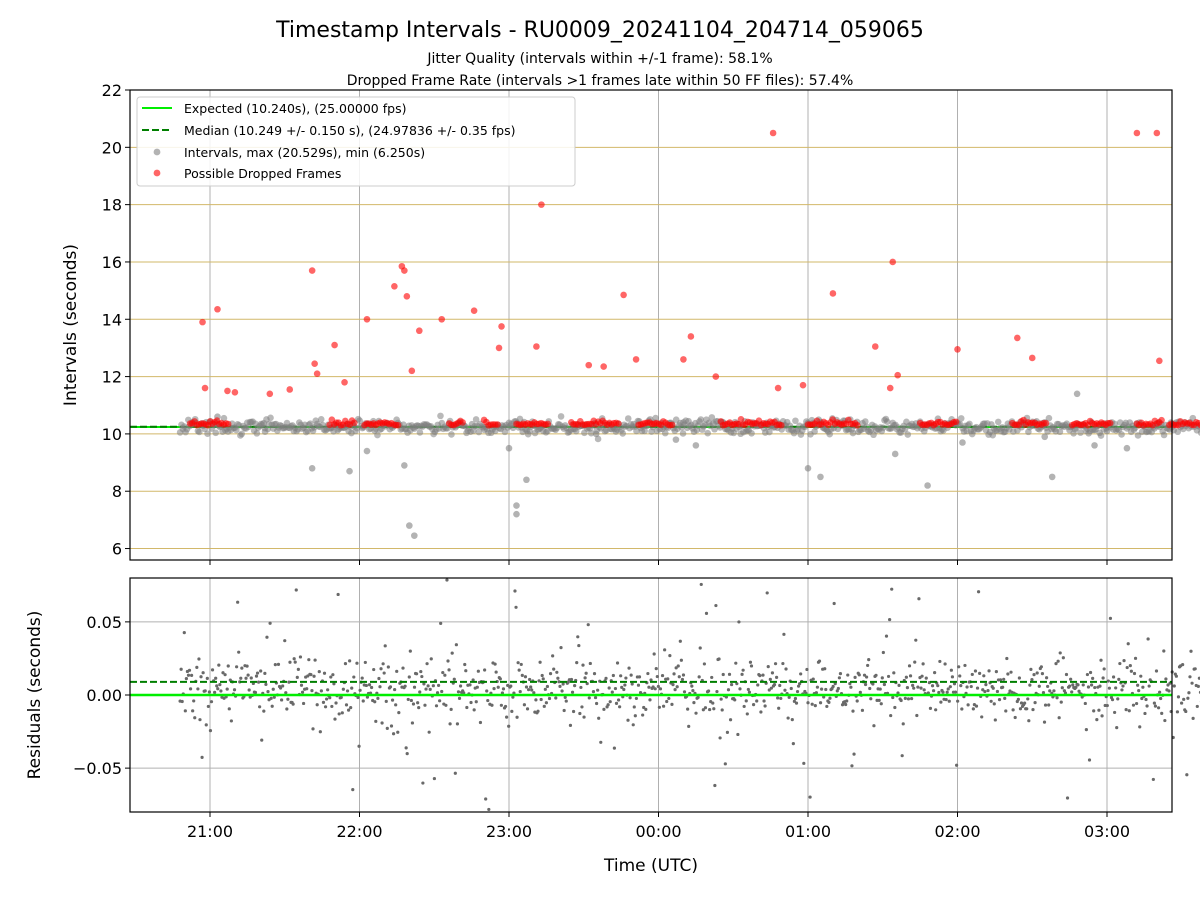 The image size is (1200, 900). I want to click on legend-dropped-marker, so click(157, 173).